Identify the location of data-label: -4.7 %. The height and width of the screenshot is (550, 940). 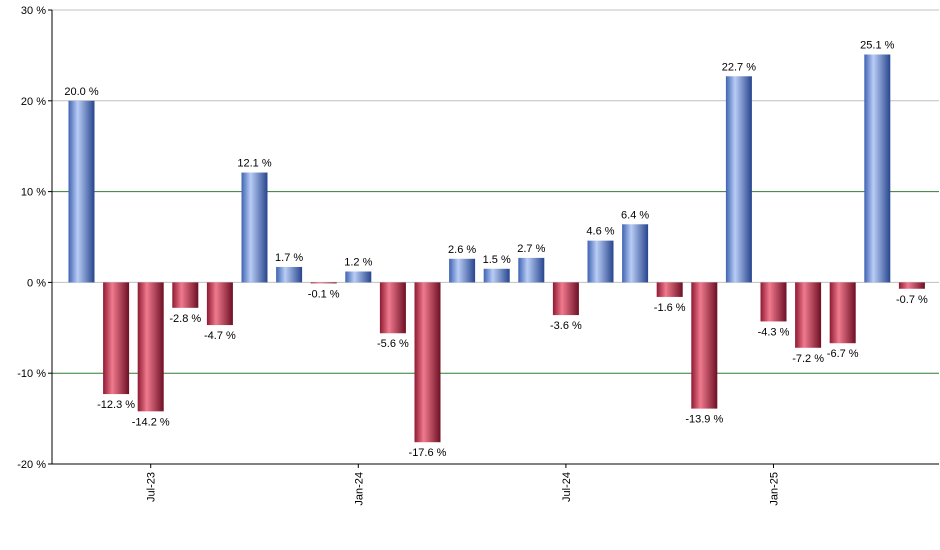
(220, 336).